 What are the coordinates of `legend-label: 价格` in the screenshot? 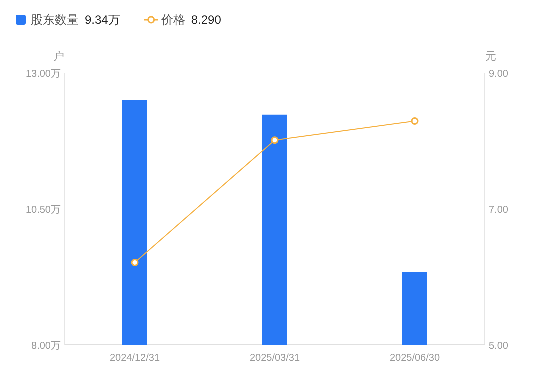 It's located at (173, 20).